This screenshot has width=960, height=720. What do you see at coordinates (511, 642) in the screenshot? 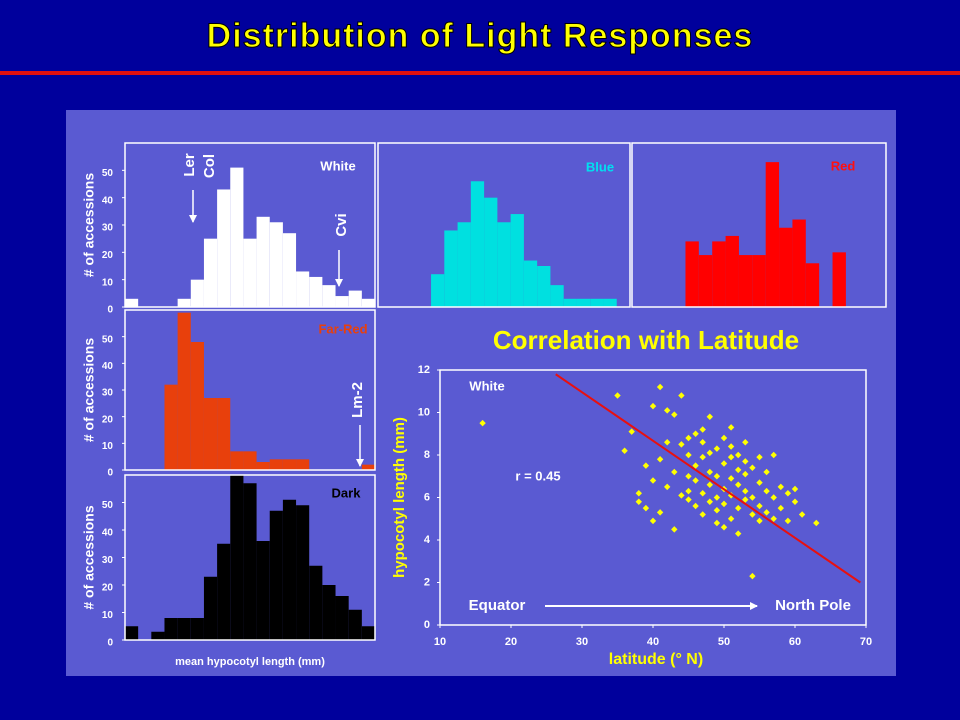
I see `x-tick-label: 20` at bounding box center [511, 642].